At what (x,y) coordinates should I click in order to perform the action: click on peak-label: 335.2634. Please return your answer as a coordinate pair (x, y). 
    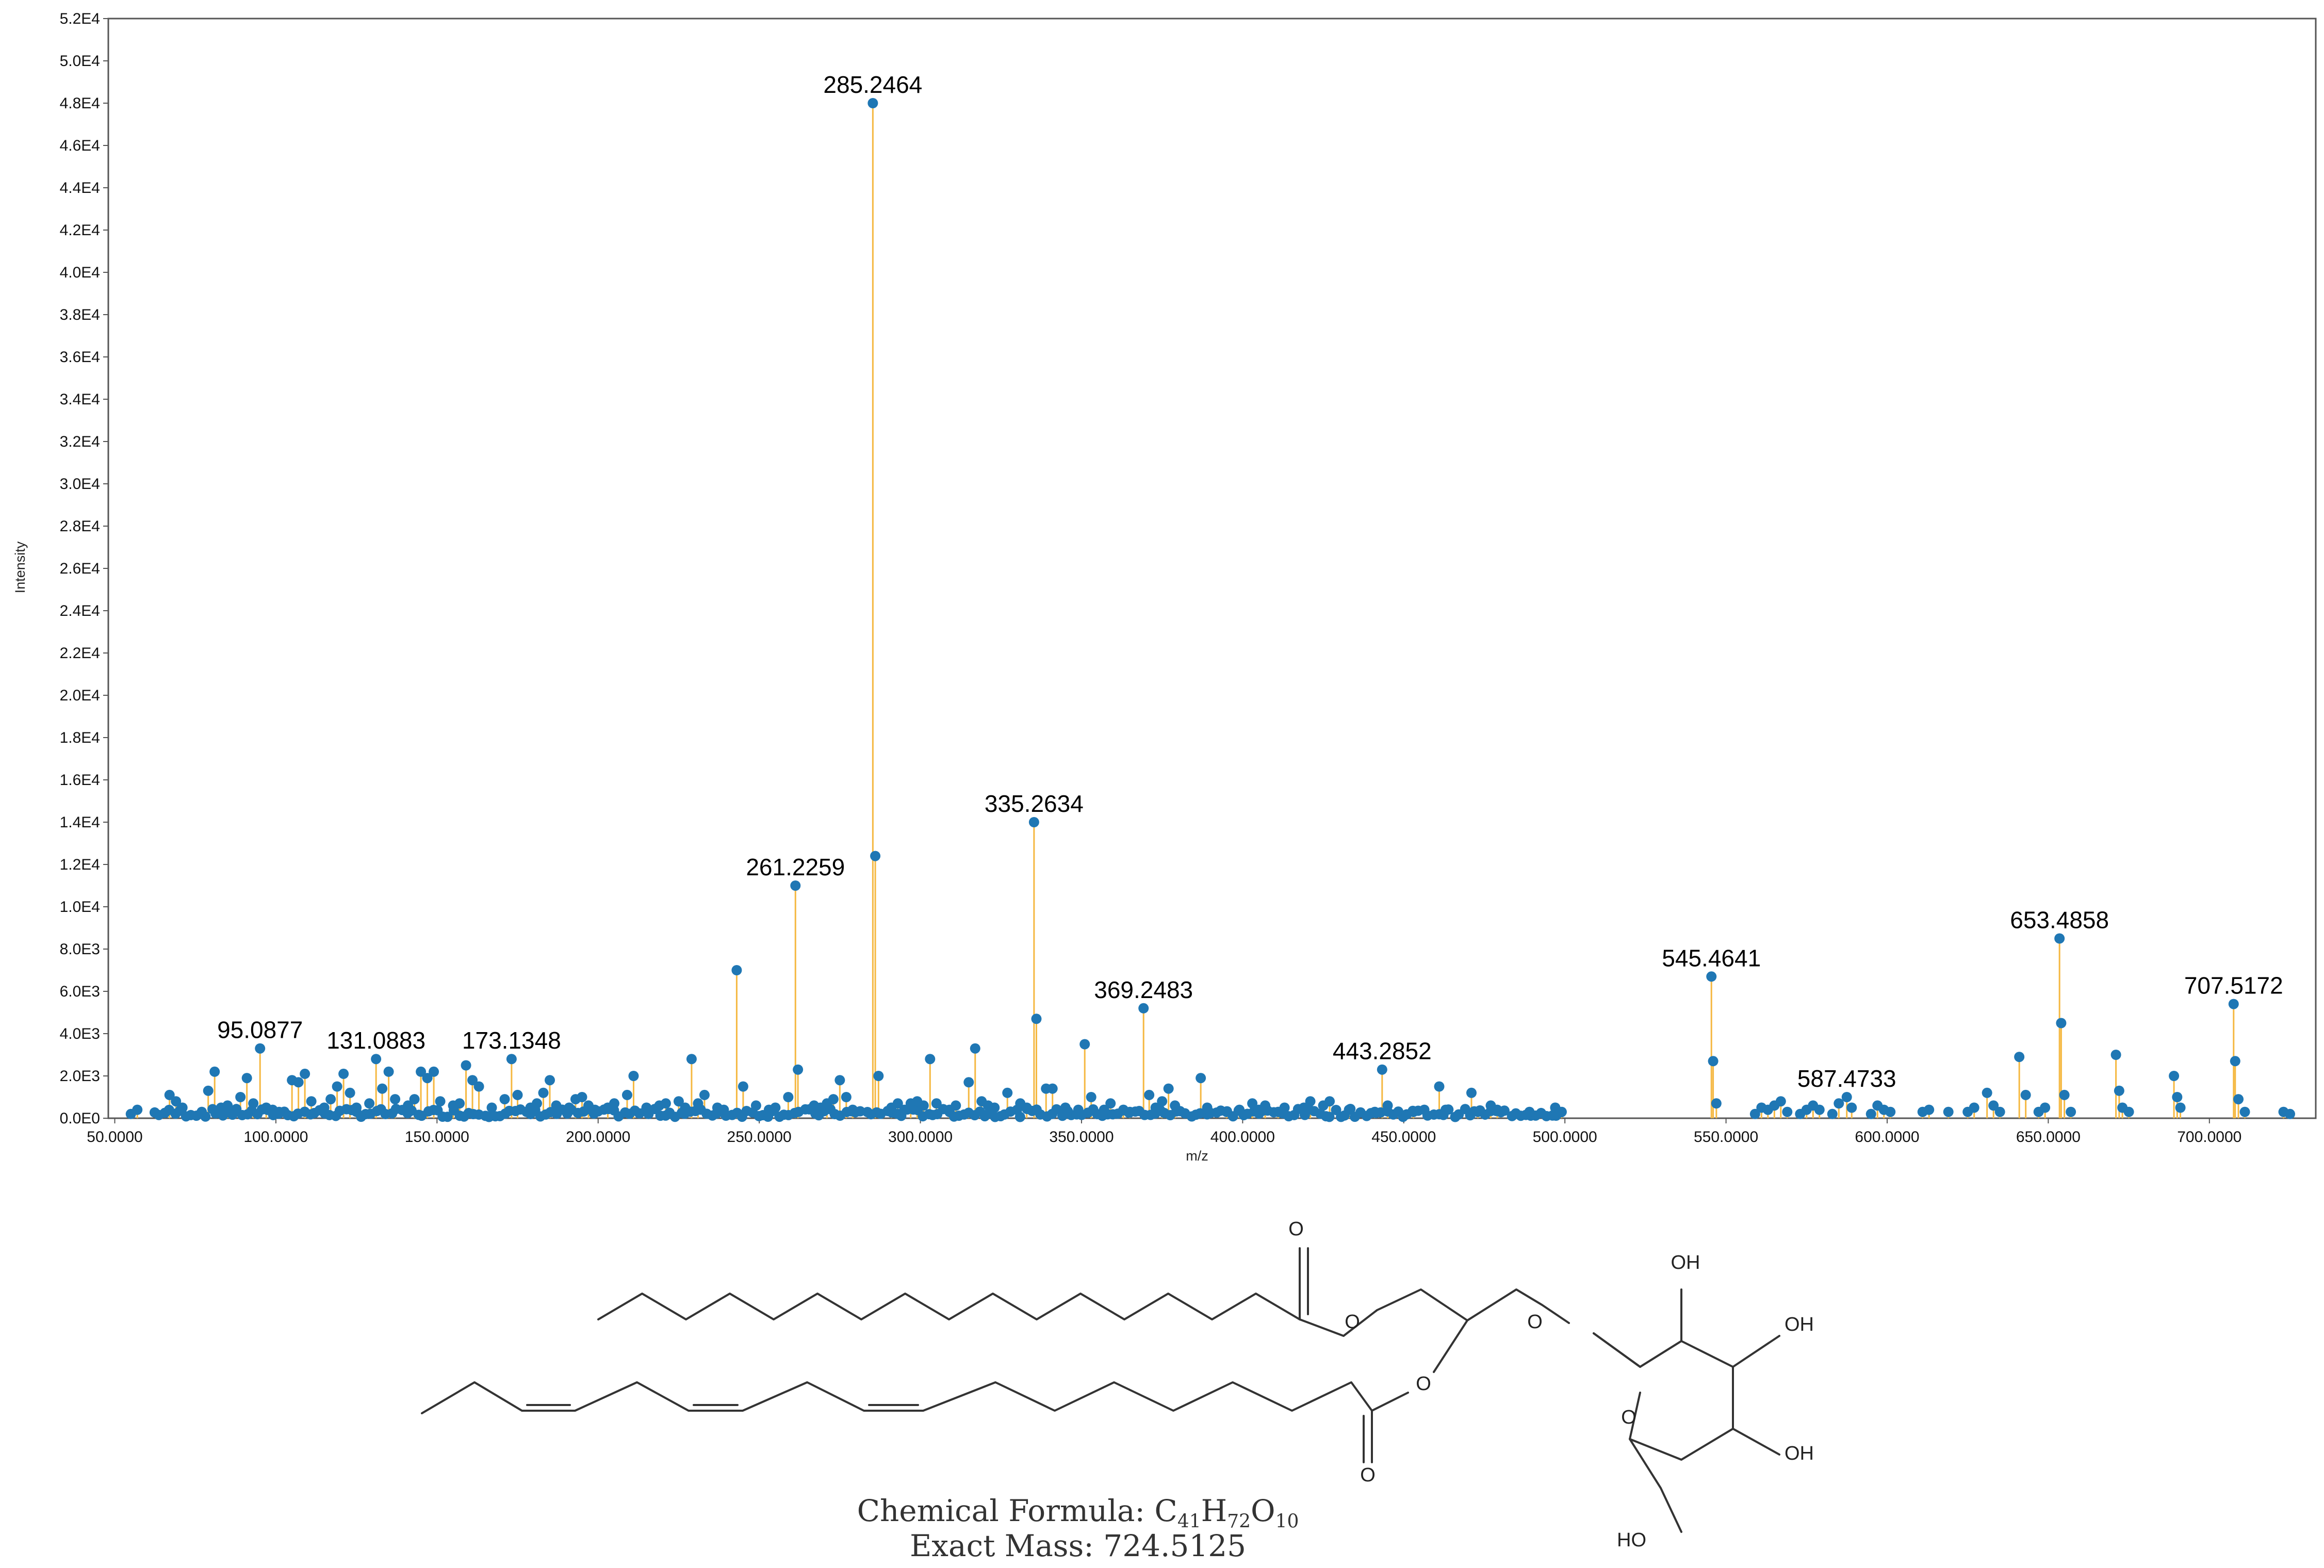
    Looking at the image, I should click on (1034, 803).